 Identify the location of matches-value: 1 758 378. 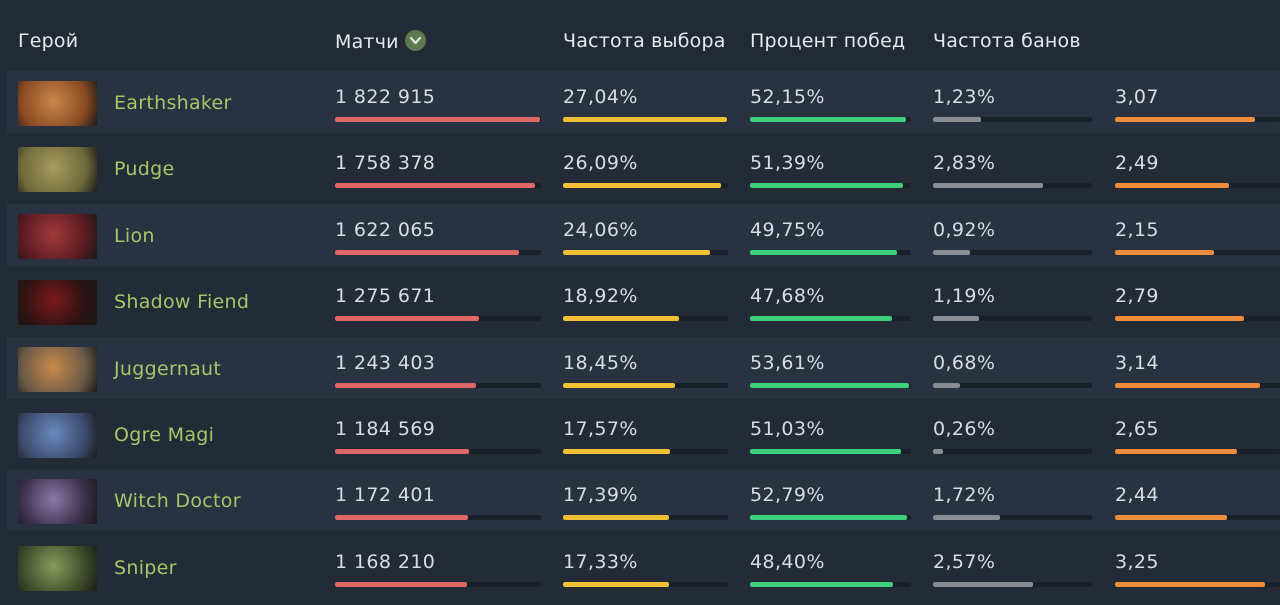
(385, 163).